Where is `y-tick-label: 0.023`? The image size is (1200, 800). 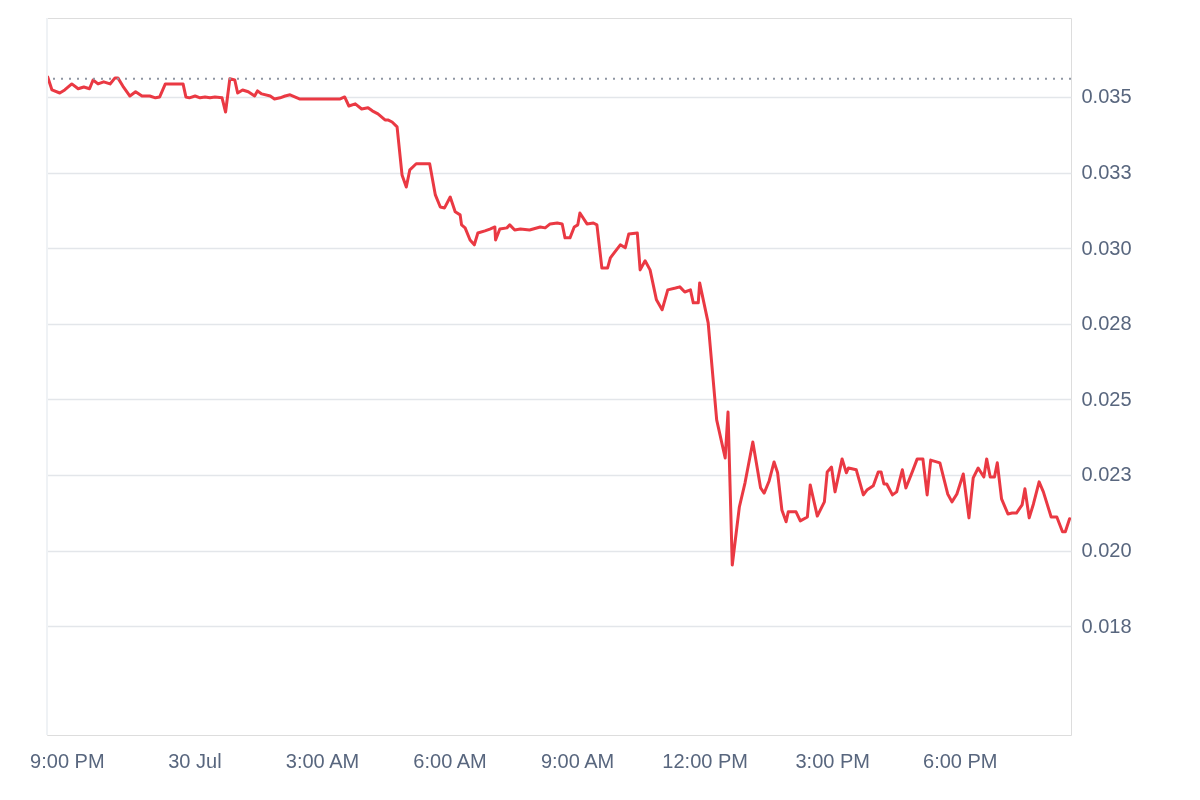
y-tick-label: 0.023 is located at coordinates (1106, 474).